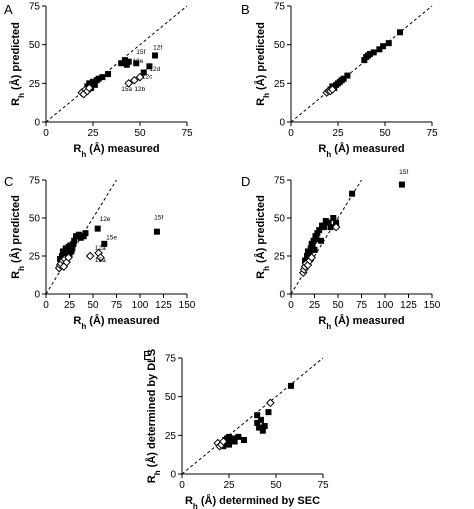  I want to click on panel-letter: B, so click(245, 9).